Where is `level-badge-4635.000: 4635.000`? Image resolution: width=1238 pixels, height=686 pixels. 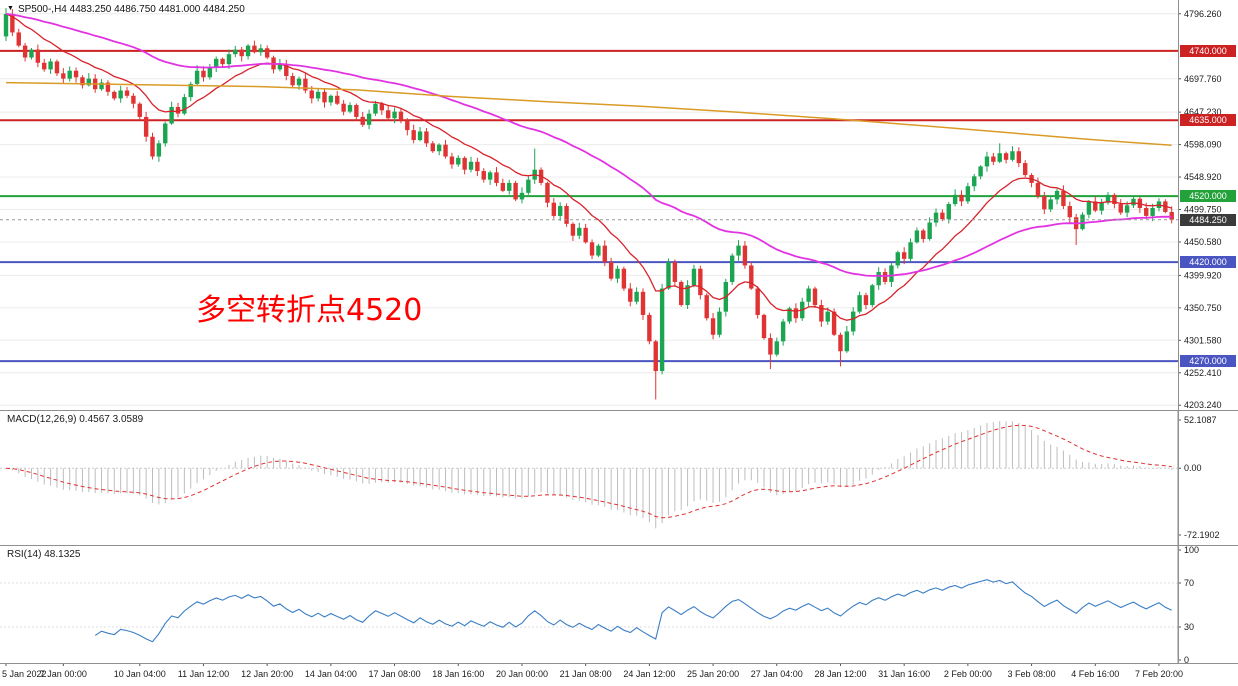 level-badge-4635.000: 4635.000 is located at coordinates (1208, 120).